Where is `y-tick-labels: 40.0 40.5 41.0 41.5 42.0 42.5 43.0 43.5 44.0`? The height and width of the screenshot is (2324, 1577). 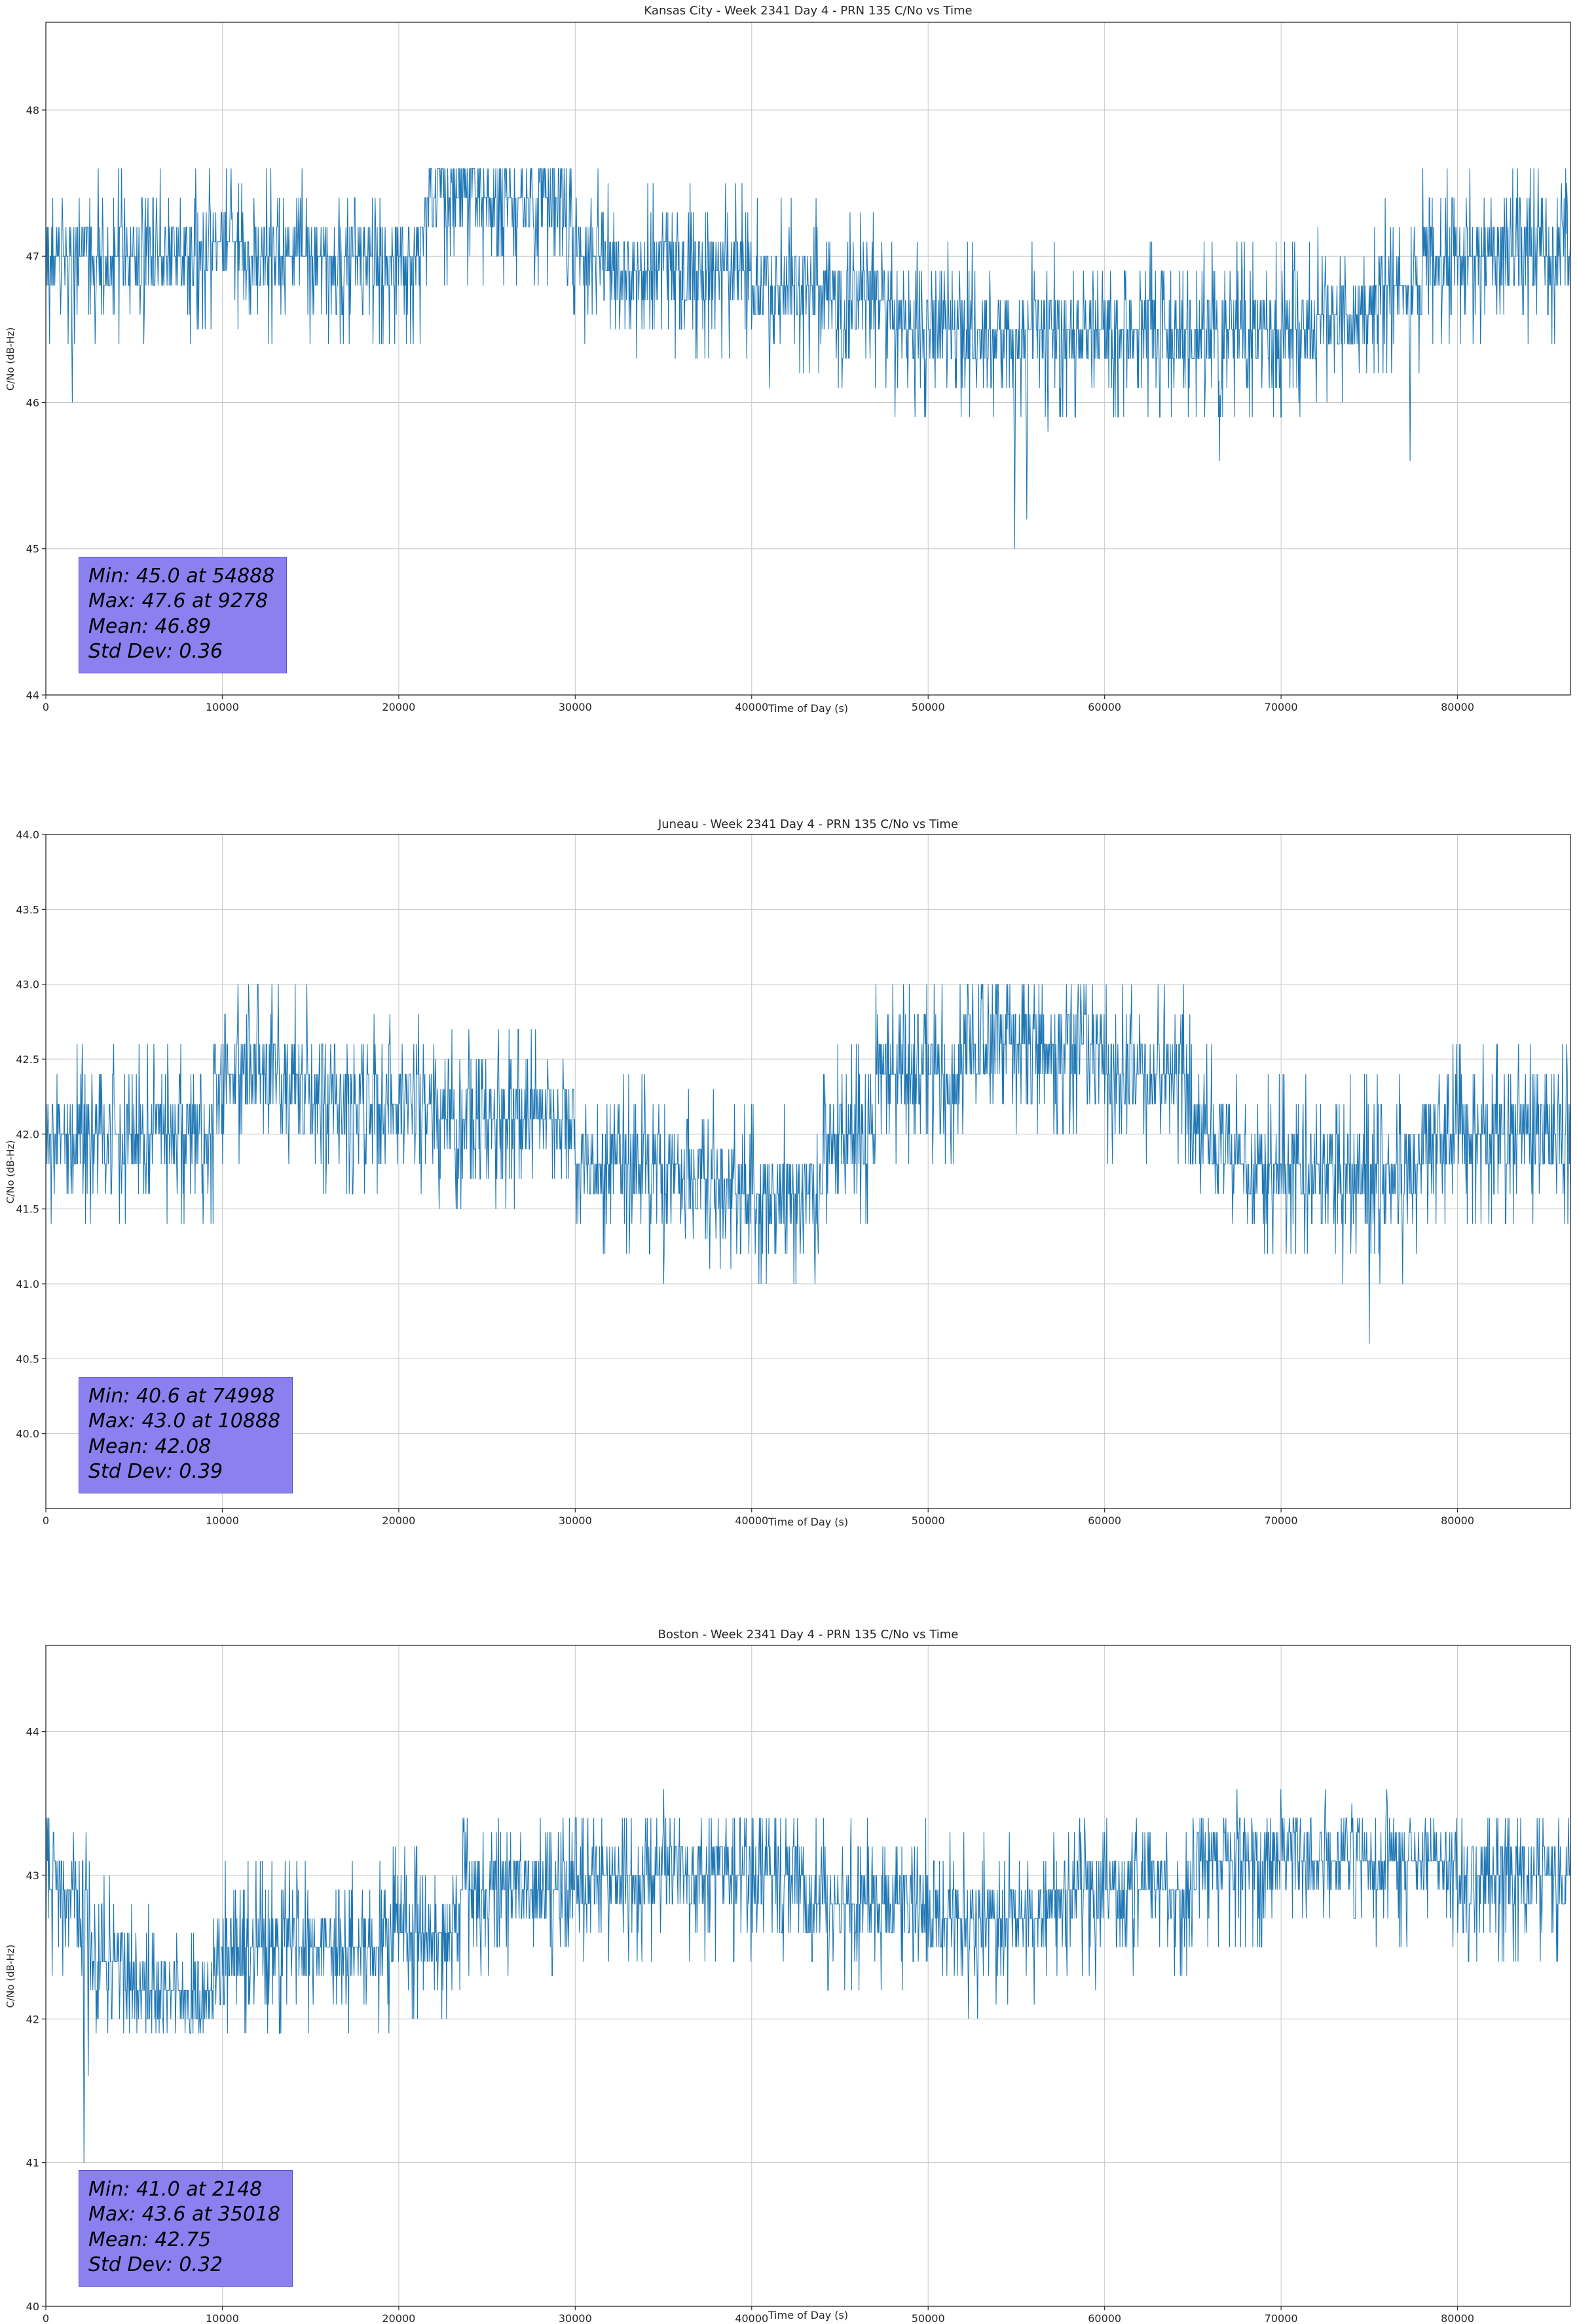 y-tick-labels: 40.0 40.5 41.0 41.5 42.0 42.5 43.0 43.5 44.0 is located at coordinates (27, 1134).